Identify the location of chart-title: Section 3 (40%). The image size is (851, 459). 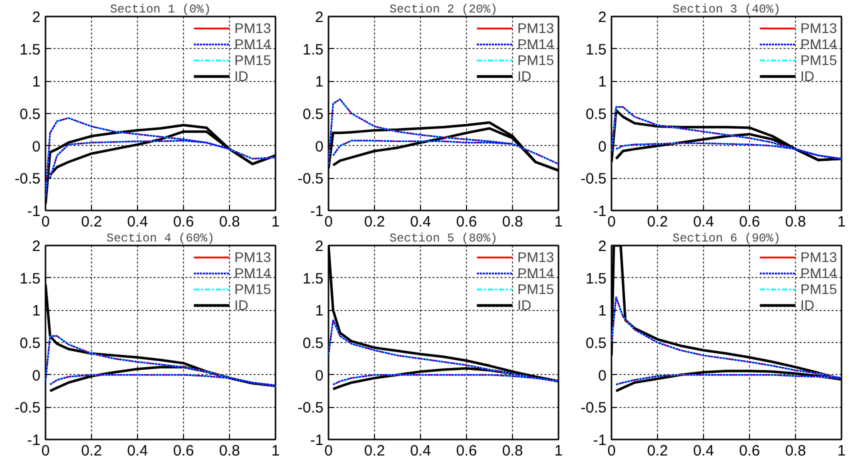
(726, 9).